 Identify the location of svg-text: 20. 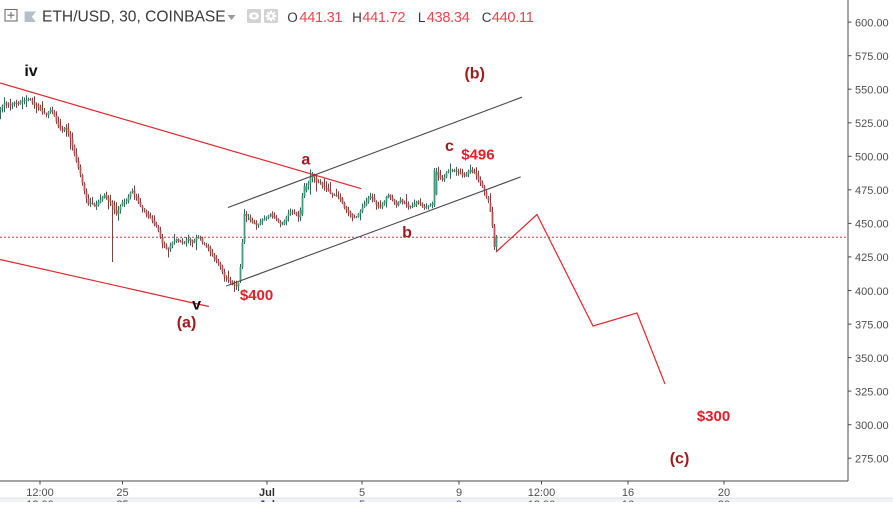
(724, 493).